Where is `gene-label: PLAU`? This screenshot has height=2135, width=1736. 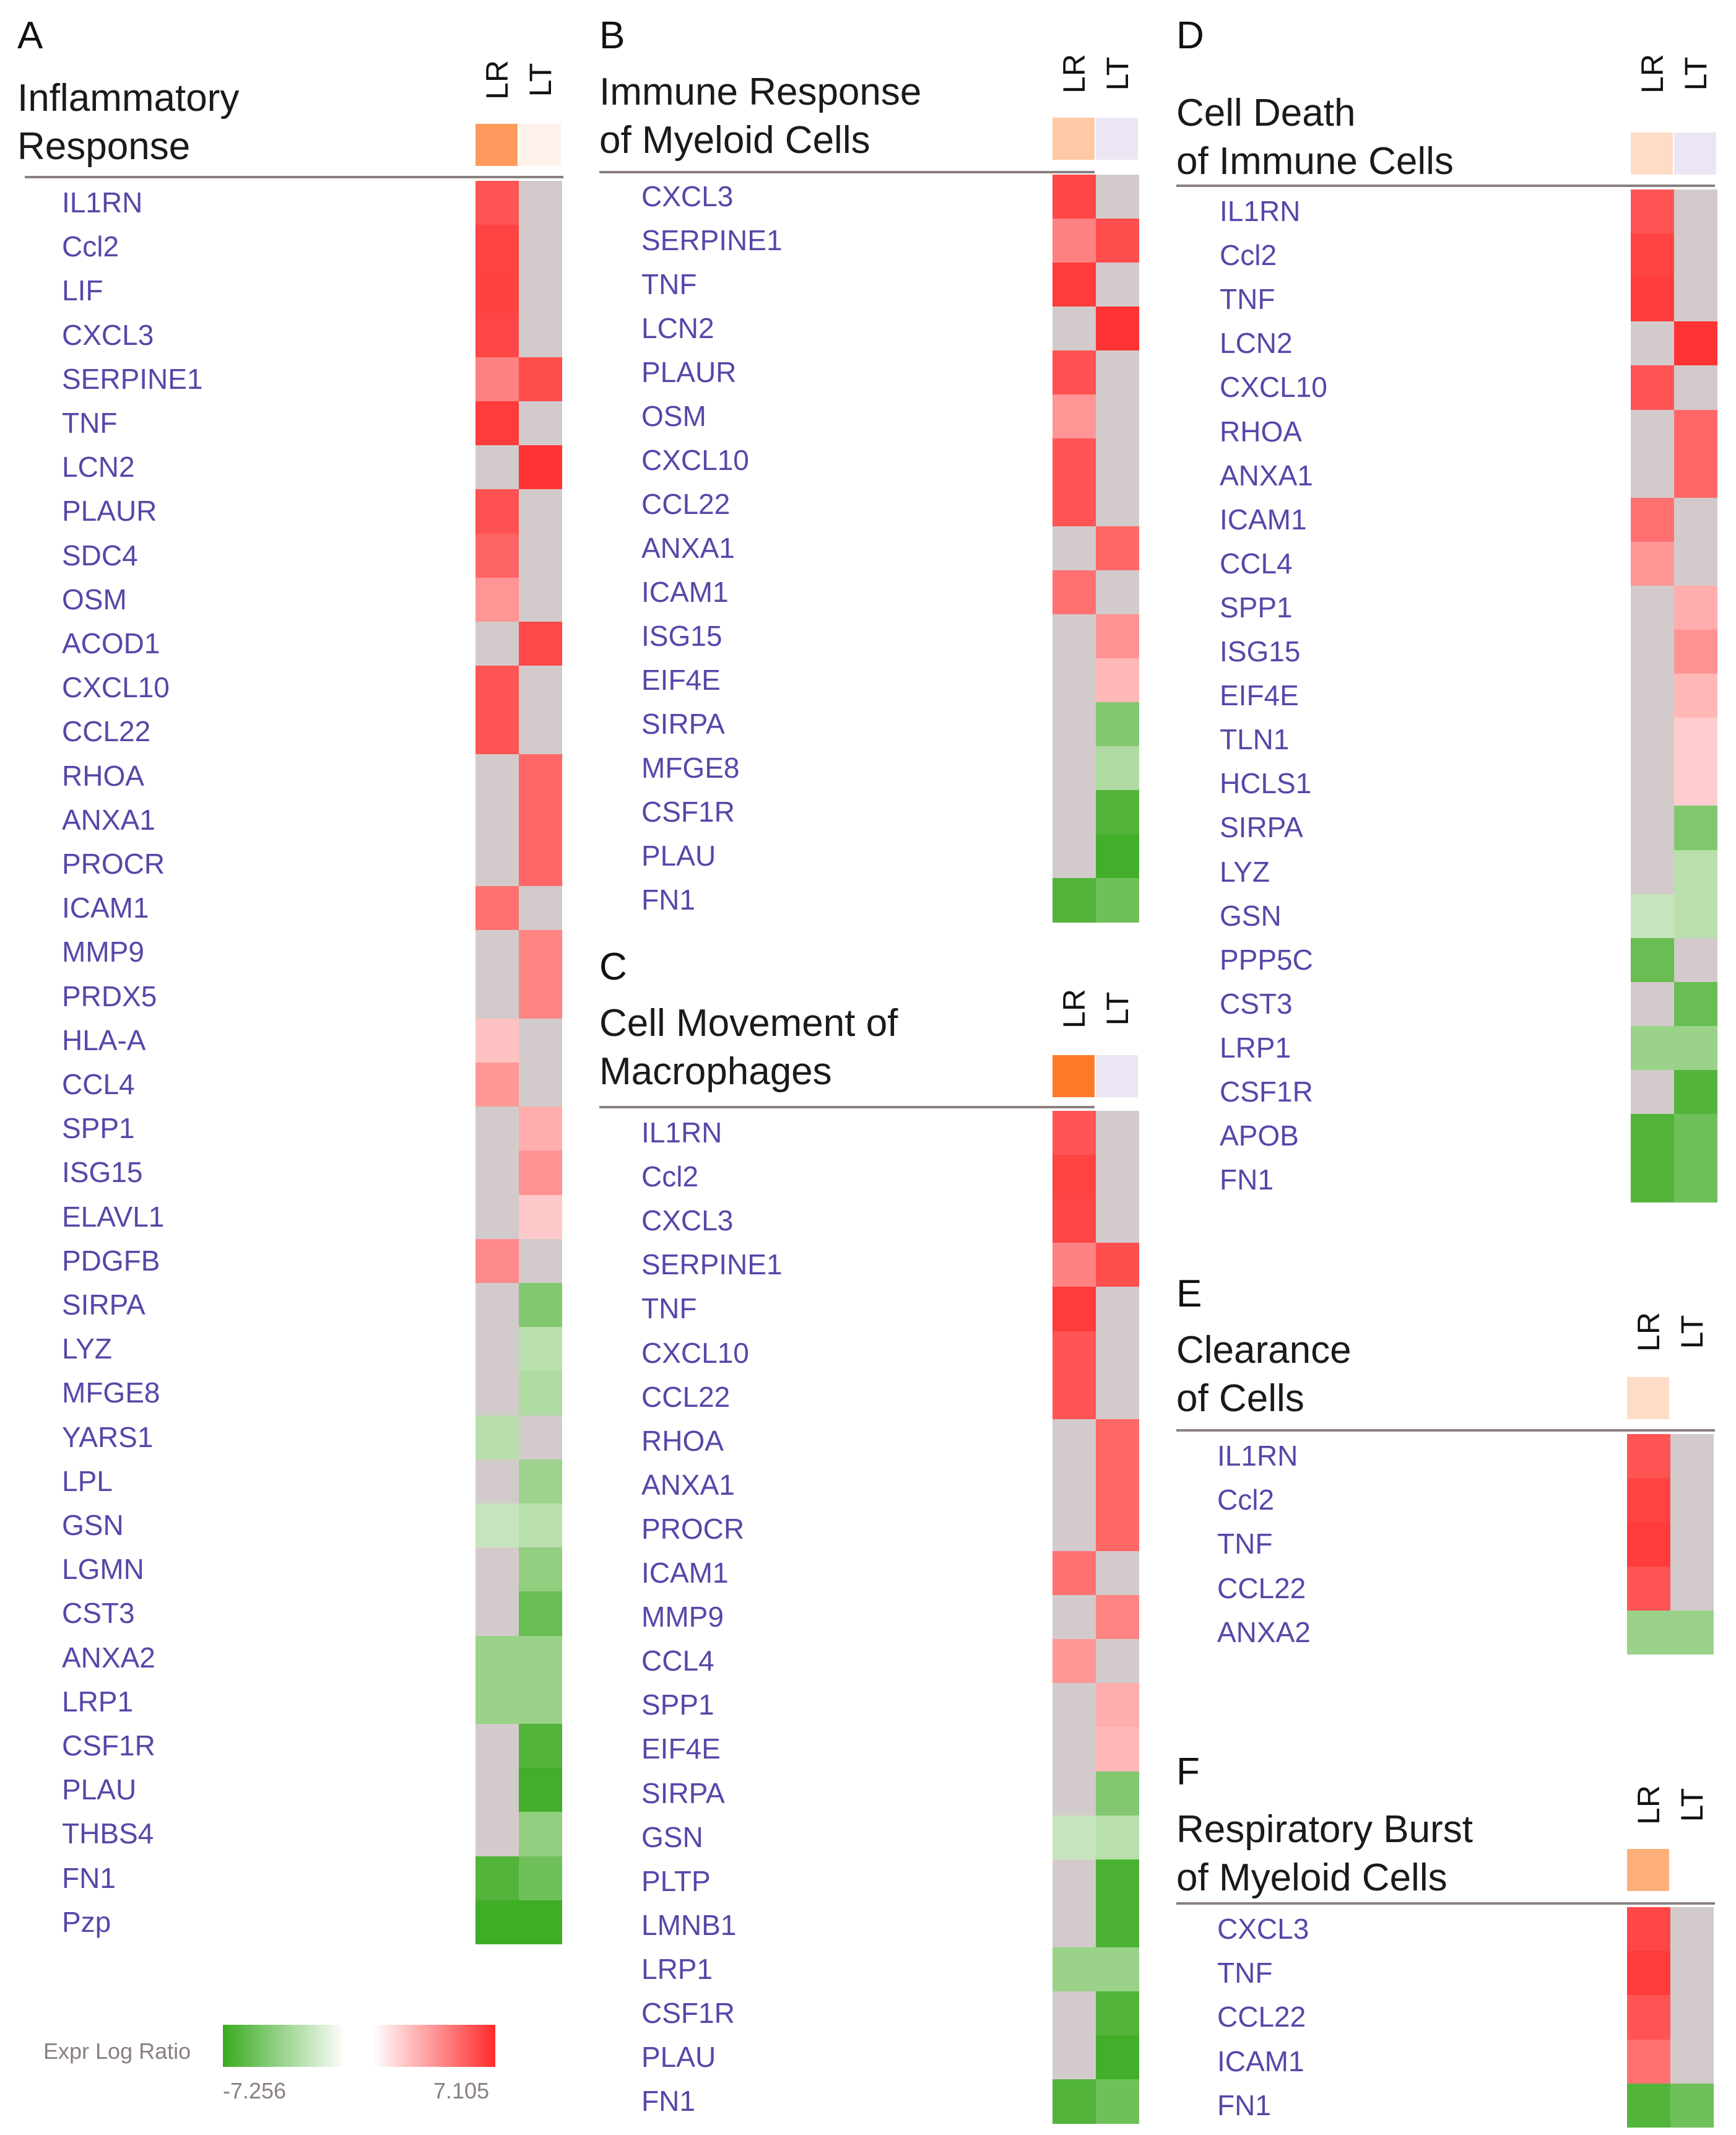
gene-label: PLAU is located at coordinates (678, 2057).